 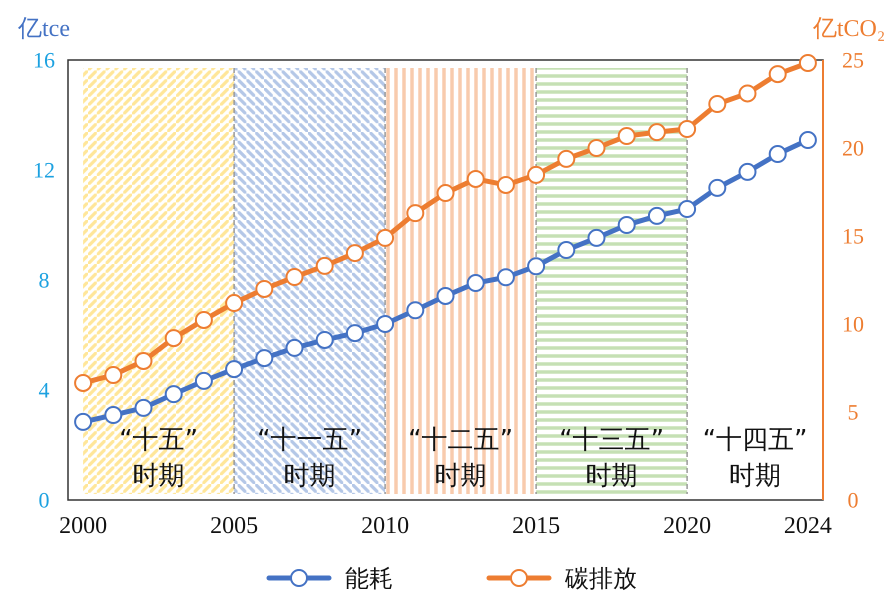 What do you see at coordinates (309, 458) in the screenshot?
I see `band-label: “十一五” 时期` at bounding box center [309, 458].